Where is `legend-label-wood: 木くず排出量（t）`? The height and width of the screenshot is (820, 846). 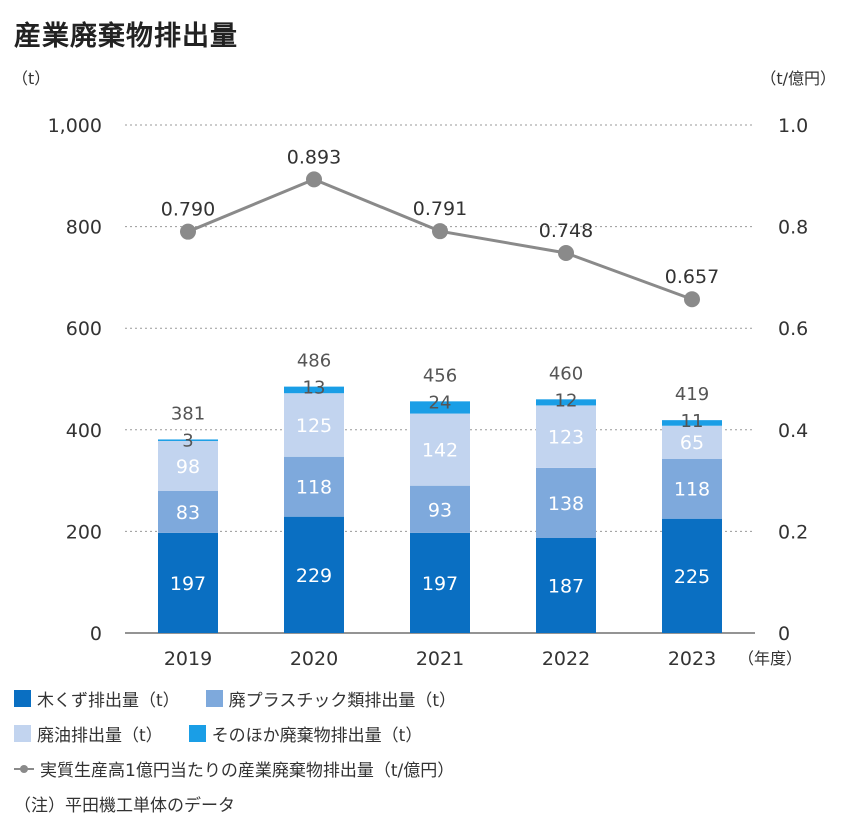 legend-label-wood: 木くず排出量（t） is located at coordinates (108, 701).